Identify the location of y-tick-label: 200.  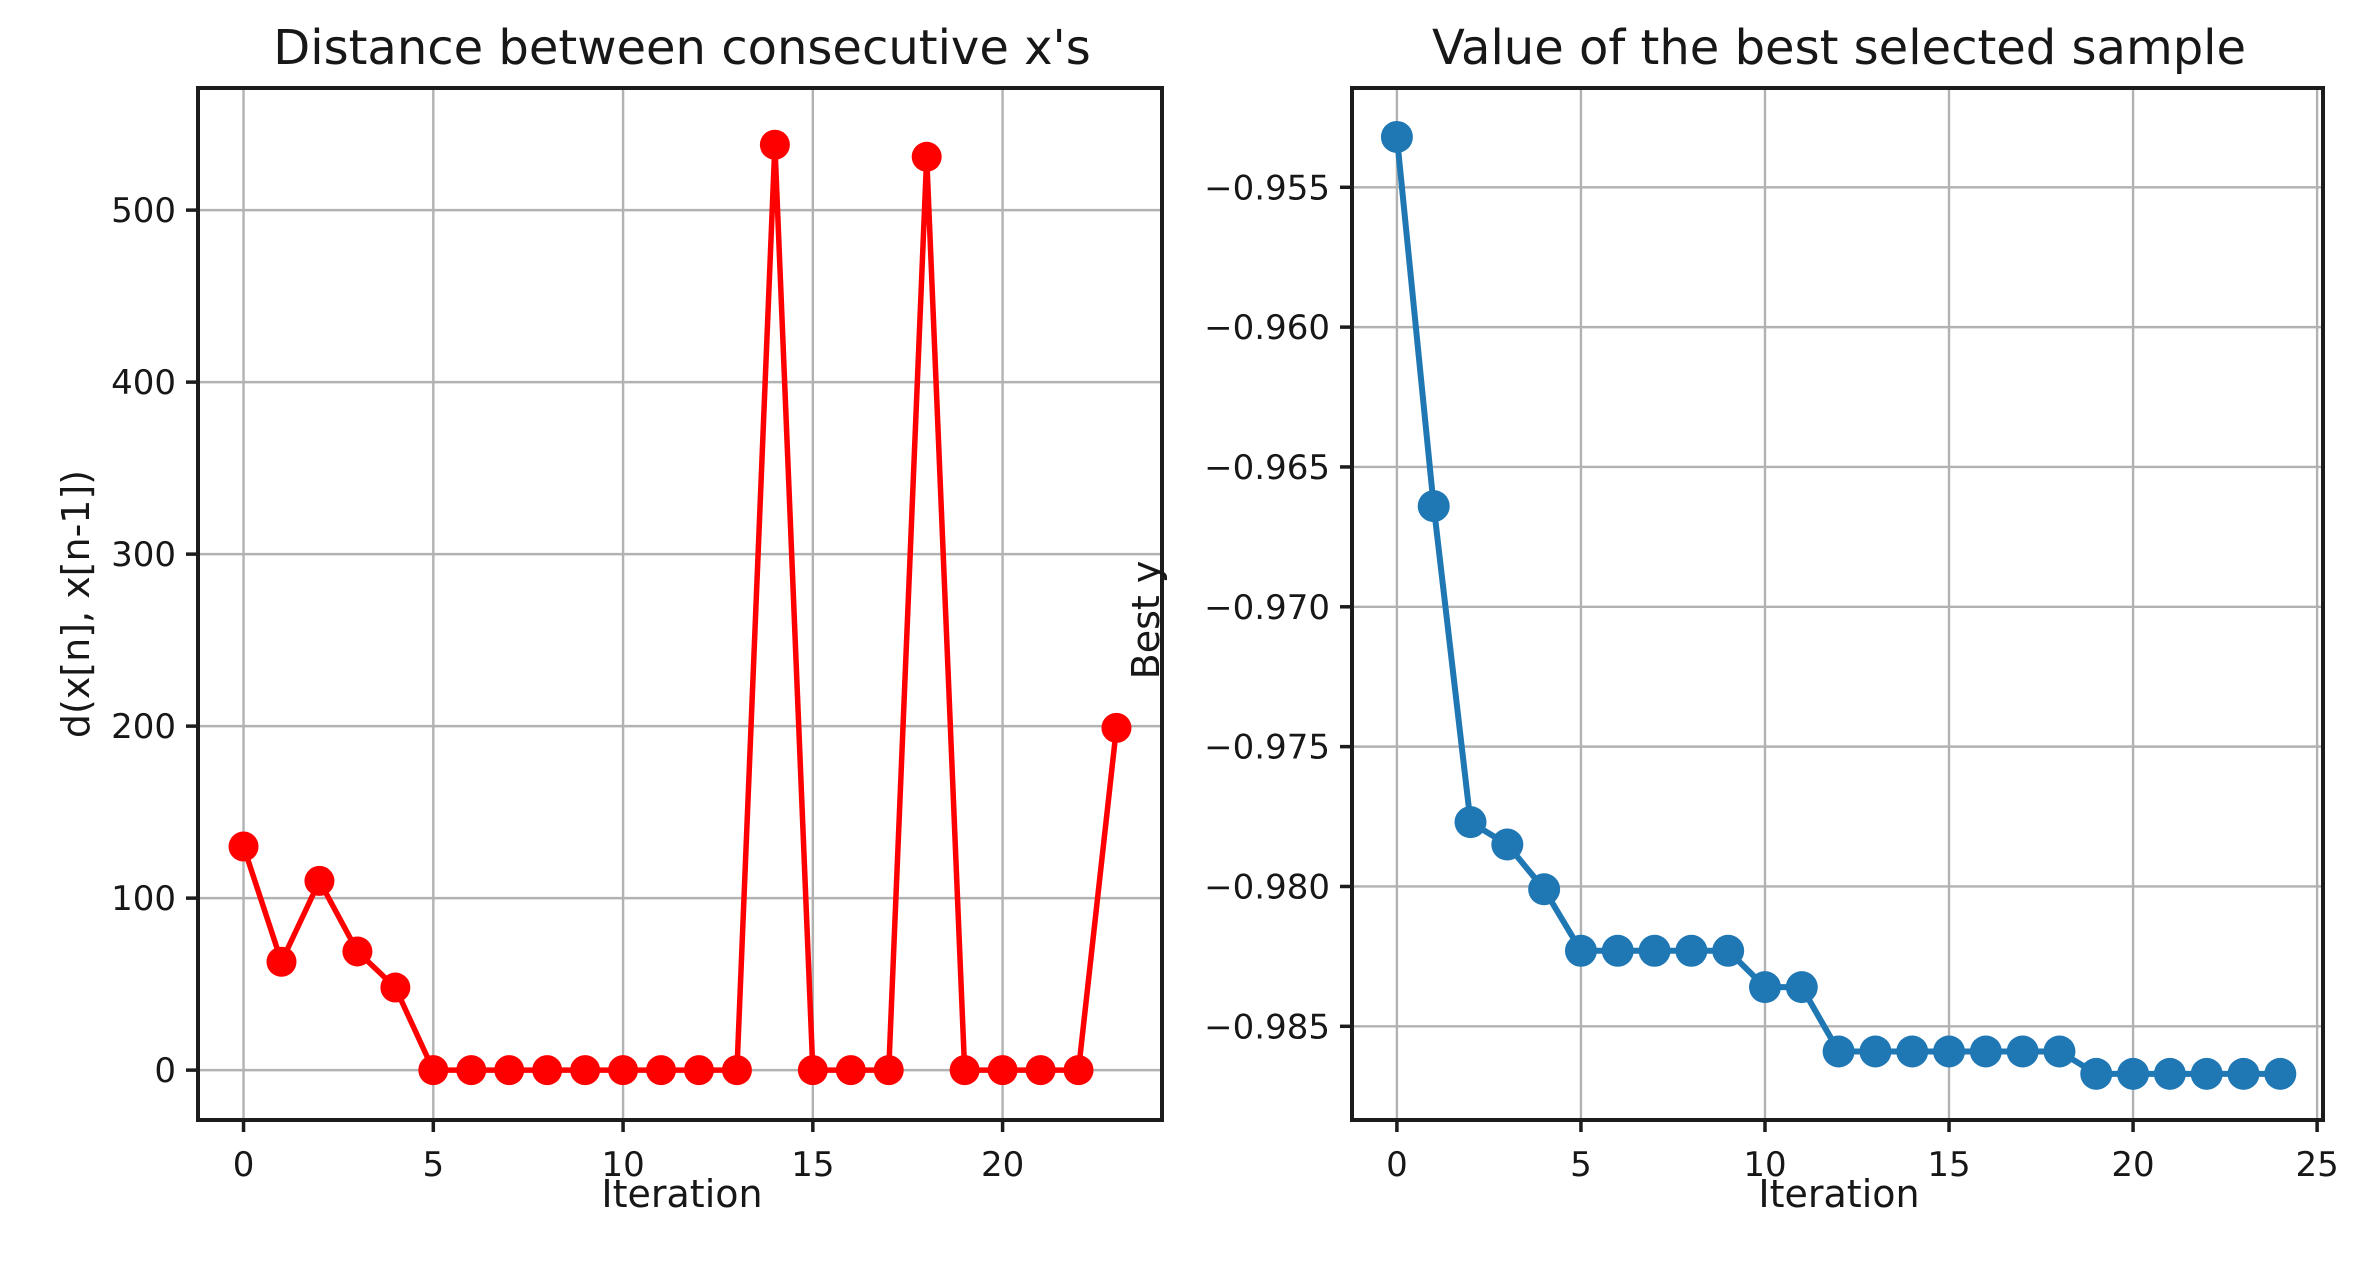
(143, 727).